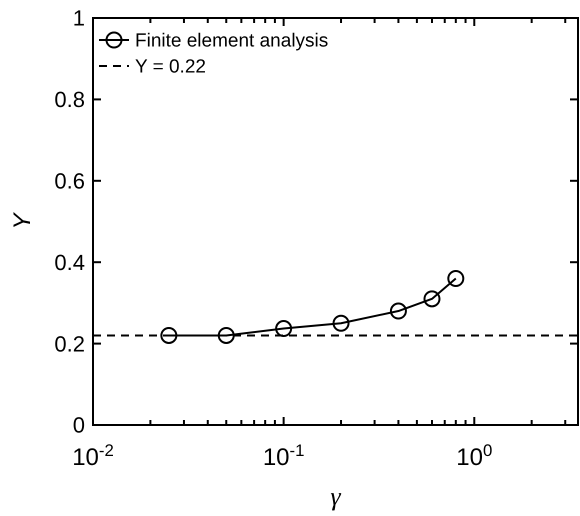 The width and height of the screenshot is (580, 516). What do you see at coordinates (78, 425) in the screenshot?
I see `y-tick-label: 0` at bounding box center [78, 425].